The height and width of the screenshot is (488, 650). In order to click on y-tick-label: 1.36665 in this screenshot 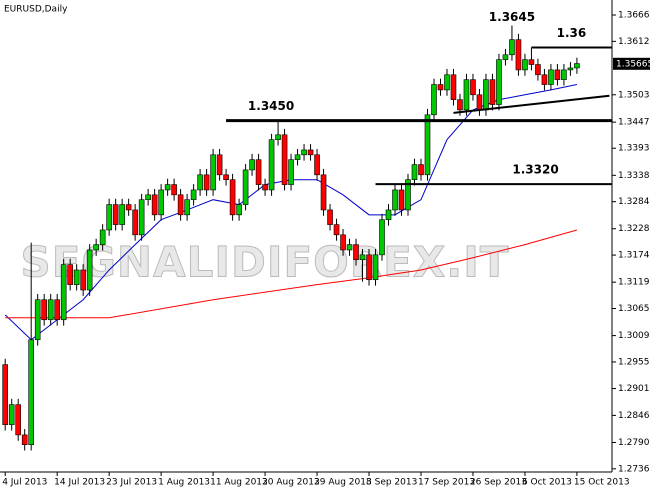, I will do `click(634, 16)`.